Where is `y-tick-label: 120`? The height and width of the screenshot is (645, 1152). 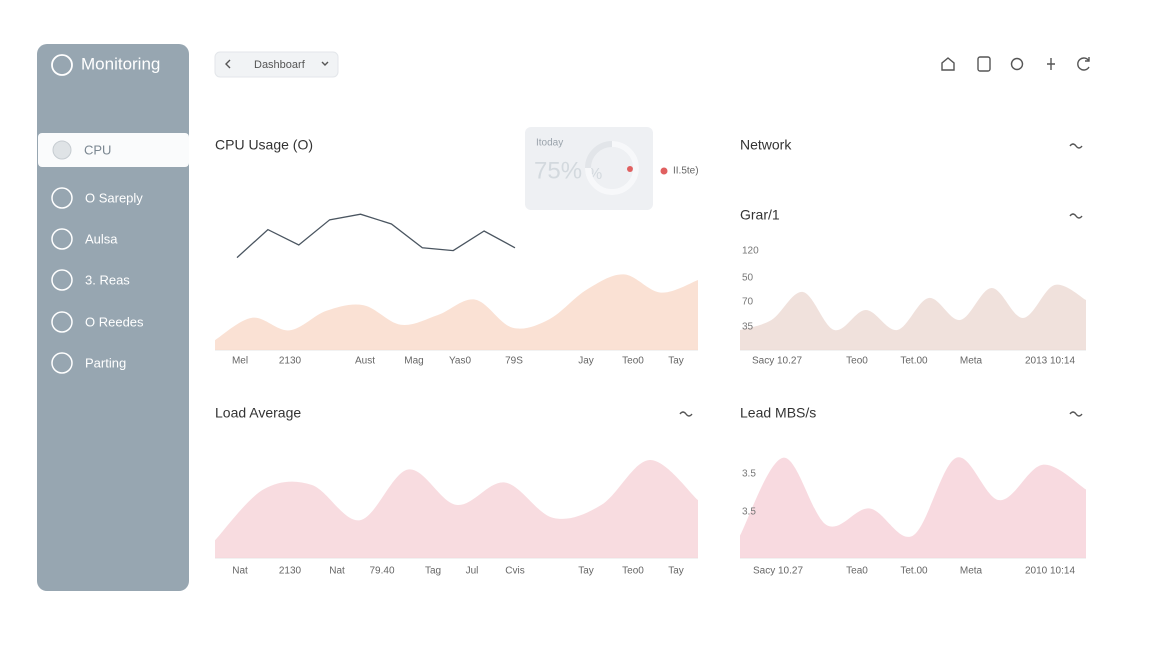 y-tick-label: 120 is located at coordinates (750, 251).